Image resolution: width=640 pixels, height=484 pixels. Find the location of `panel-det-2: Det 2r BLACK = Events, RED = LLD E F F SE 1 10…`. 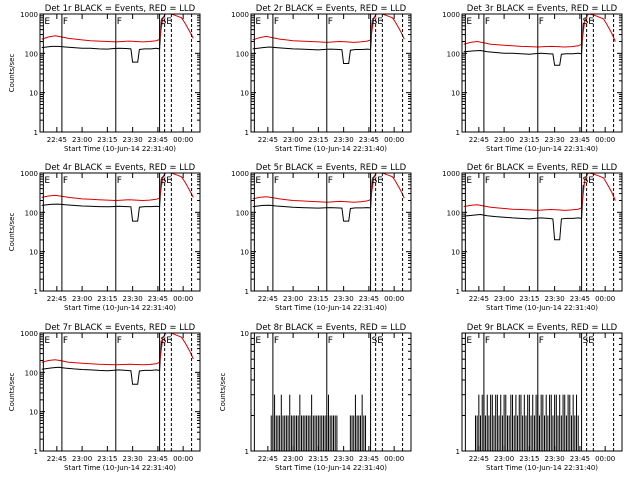

panel-det-2: Det 2r BLACK = Events, RED = LLD E F F SE 1 10… is located at coordinates (321, 78).